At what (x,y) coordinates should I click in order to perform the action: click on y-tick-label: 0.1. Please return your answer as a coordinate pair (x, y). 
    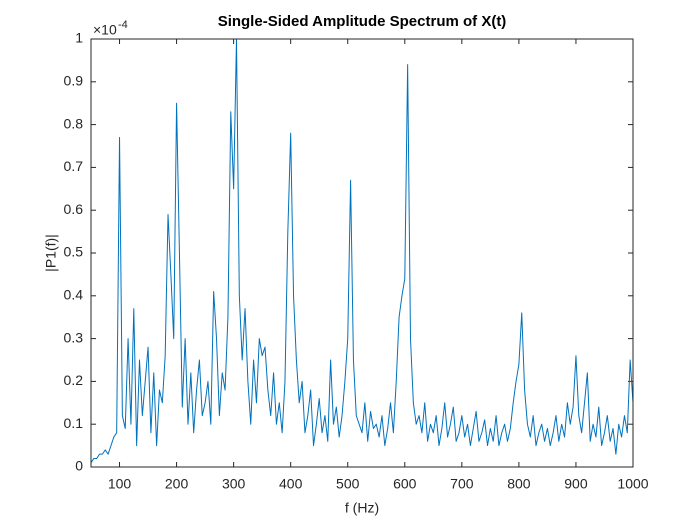
    Looking at the image, I should click on (74, 423).